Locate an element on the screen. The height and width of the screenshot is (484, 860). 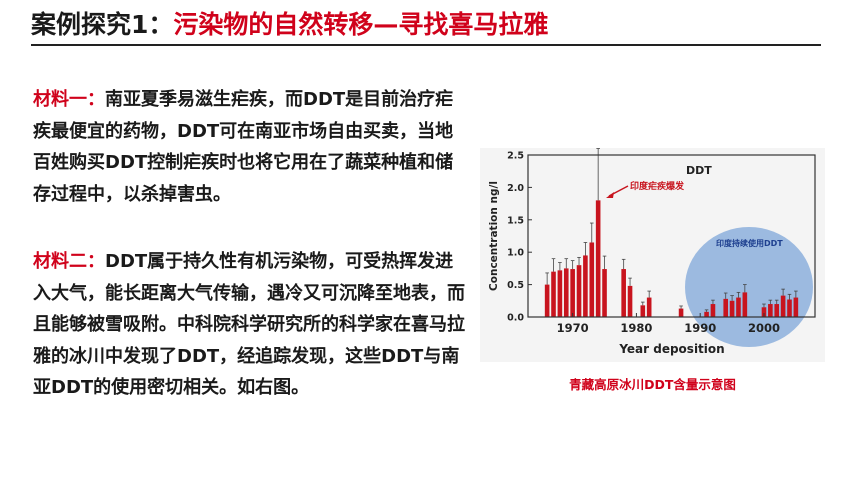
x-tick-label: 1990 is located at coordinates (700, 328).